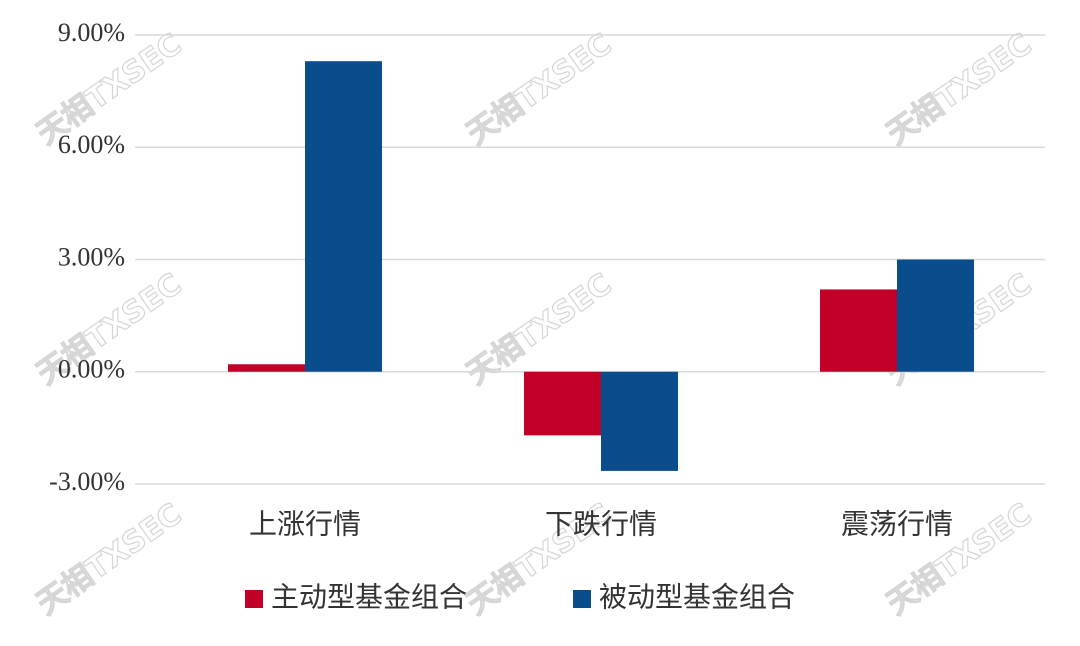 This screenshot has width=1080, height=646. What do you see at coordinates (87, 481) in the screenshot?
I see `y-tick-label: -3.00%` at bounding box center [87, 481].